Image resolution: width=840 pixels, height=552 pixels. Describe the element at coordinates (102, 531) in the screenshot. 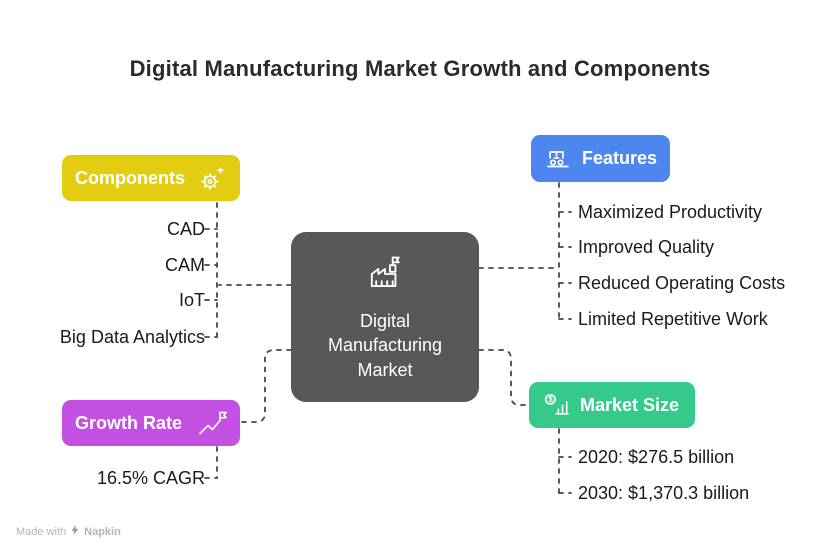

I see `watermark-brand: Napkin` at that location.